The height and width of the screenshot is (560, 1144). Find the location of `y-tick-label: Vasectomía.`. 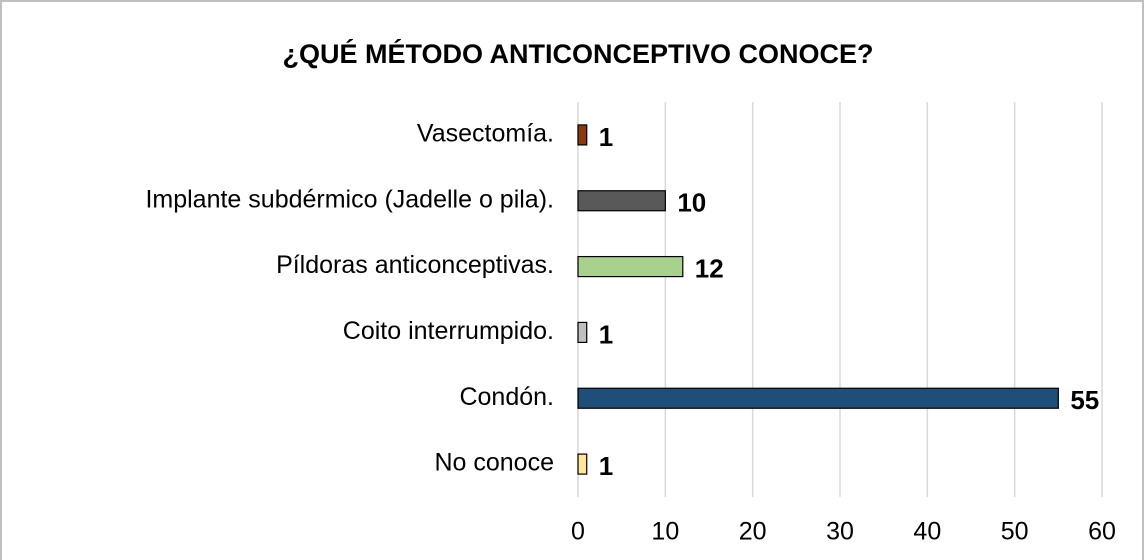

y-tick-label: Vasectomía. is located at coordinates (485, 134).